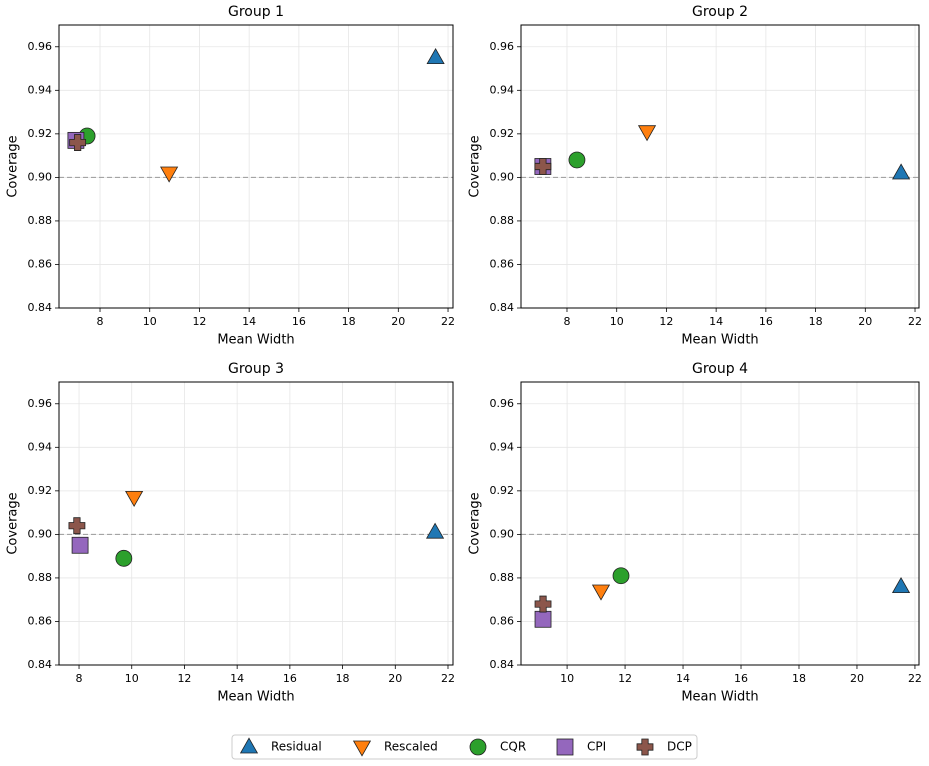 The height and width of the screenshot is (766, 929). I want to click on chart-title: Group 1, so click(256, 12).